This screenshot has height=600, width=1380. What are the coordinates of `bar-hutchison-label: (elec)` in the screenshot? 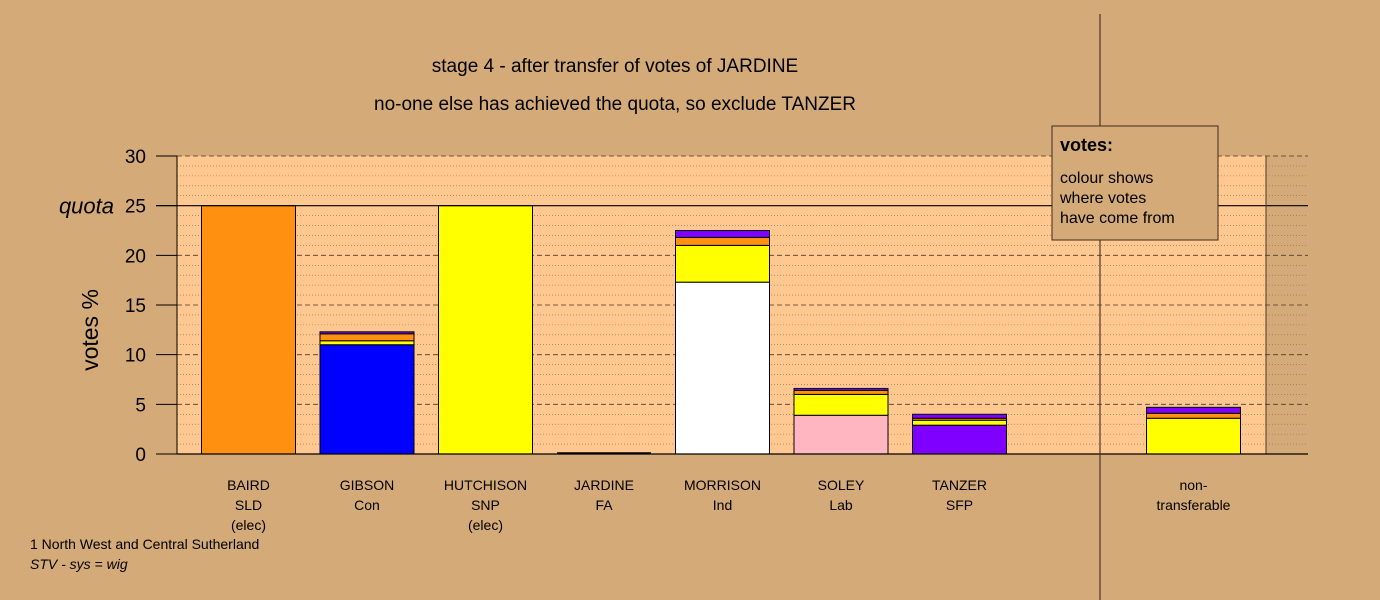 It's located at (485, 525).